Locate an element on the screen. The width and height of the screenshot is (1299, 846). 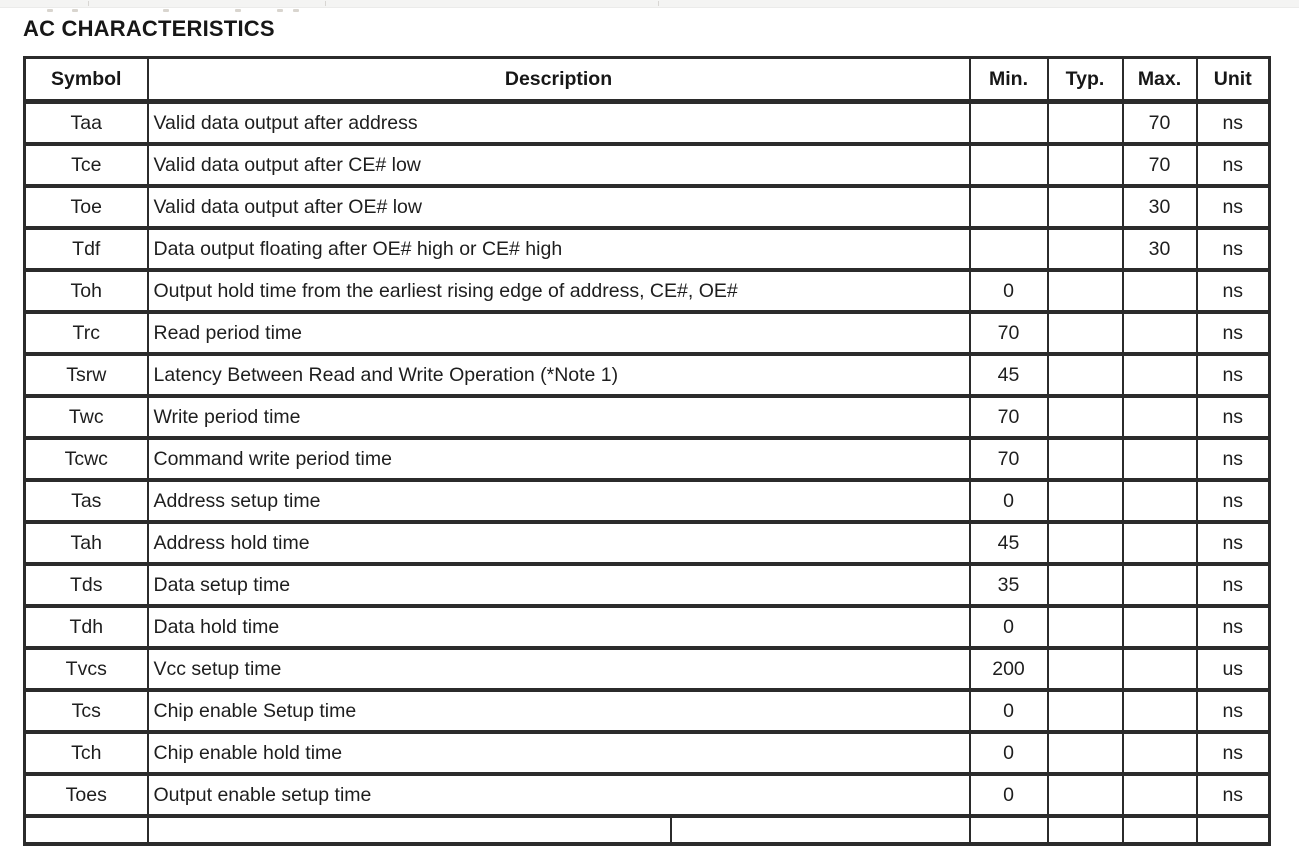
table-row: Tas Address setup time 0 ns is located at coordinates (647, 501).